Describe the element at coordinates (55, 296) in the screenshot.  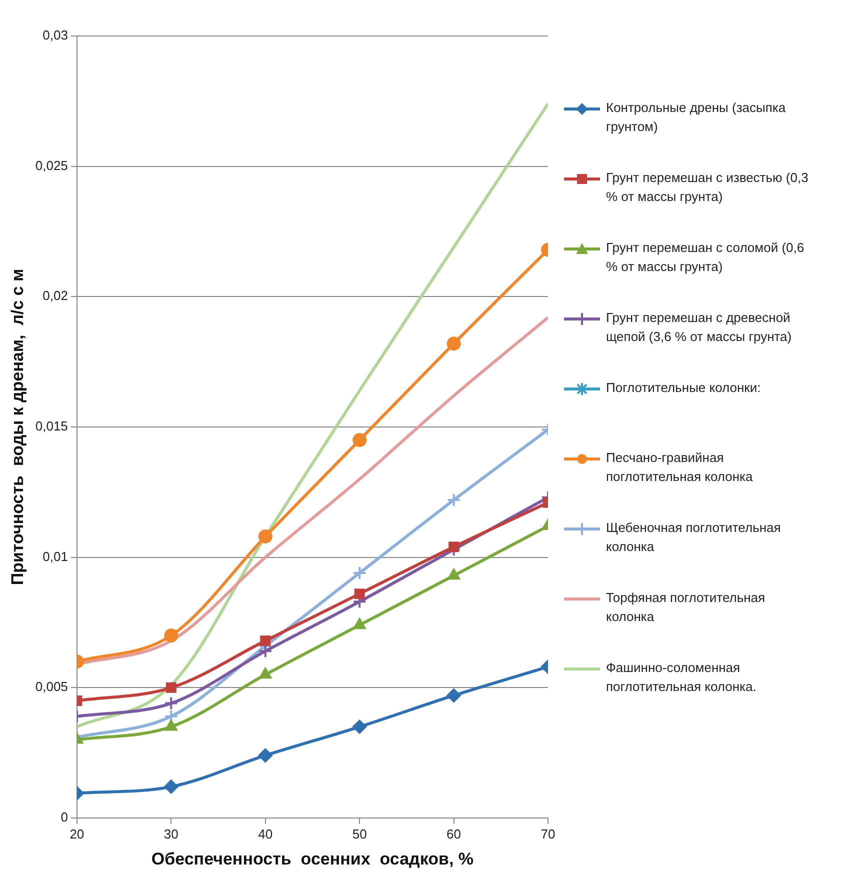
I see `y-tick-label: 0,02` at that location.